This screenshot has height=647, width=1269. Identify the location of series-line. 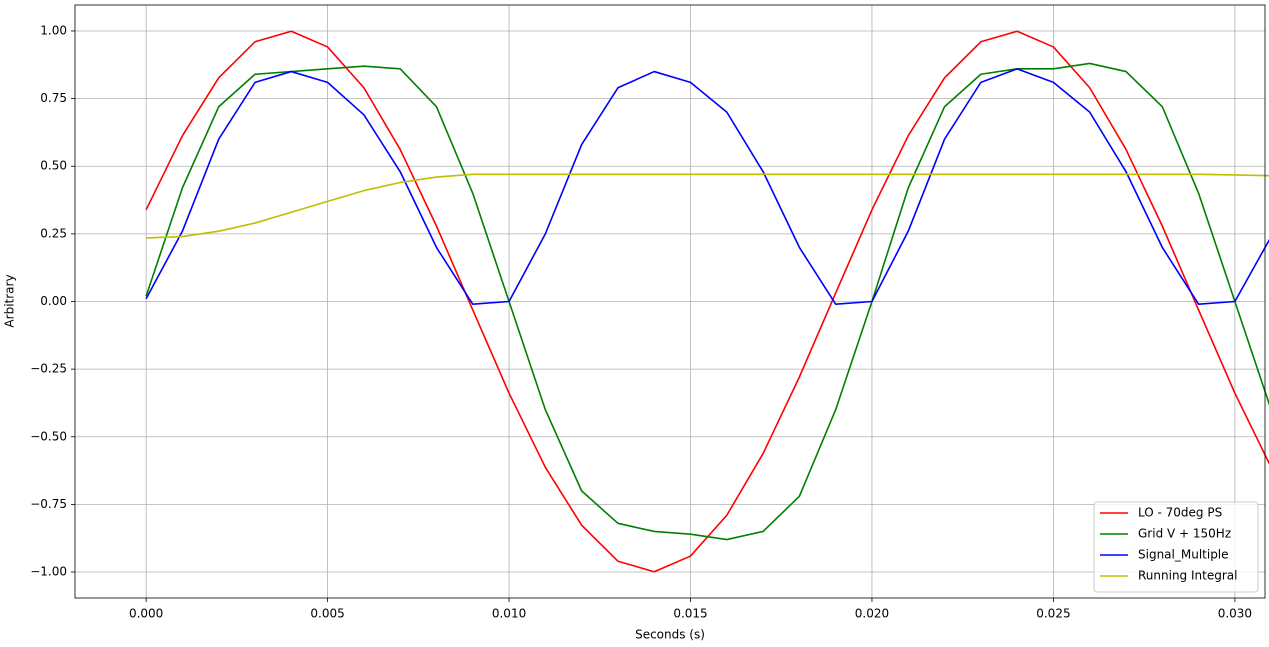
(707, 206).